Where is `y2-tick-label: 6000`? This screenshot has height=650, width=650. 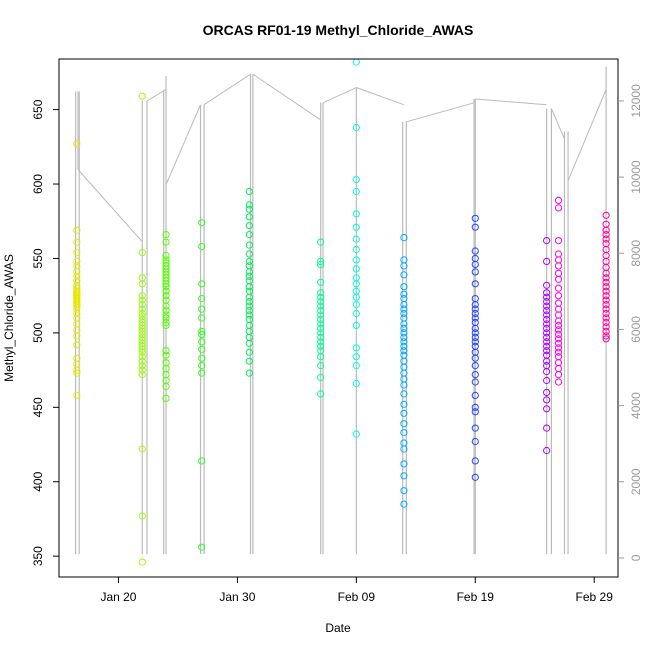 y2-tick-label: 6000 is located at coordinates (636, 329).